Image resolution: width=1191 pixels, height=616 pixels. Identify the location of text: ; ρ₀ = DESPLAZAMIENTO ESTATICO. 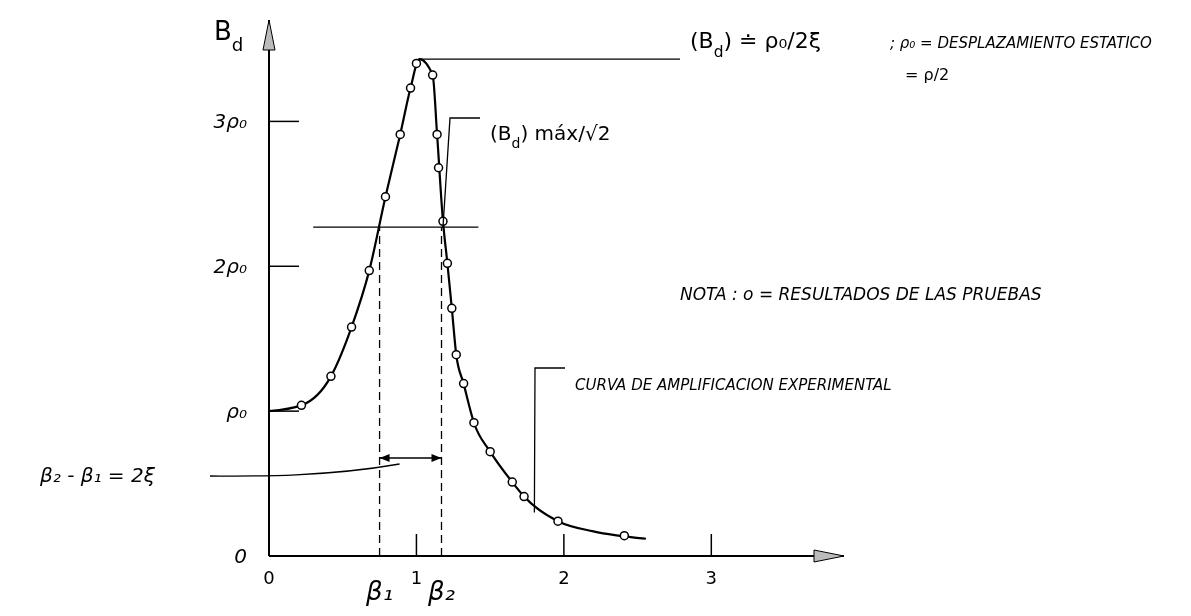
(1021, 43).